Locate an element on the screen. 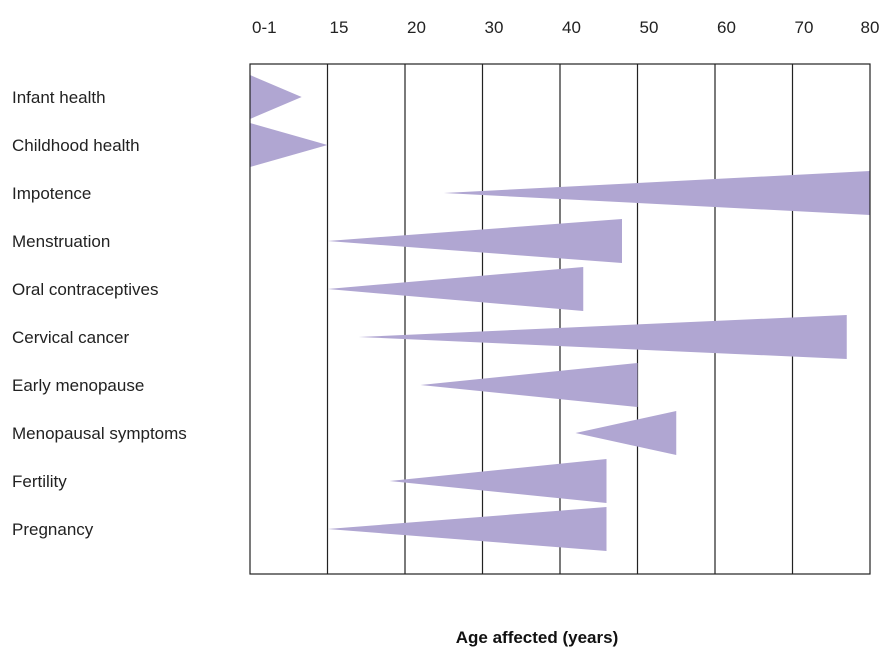  category-label: Oral contraceptives is located at coordinates (85, 289).